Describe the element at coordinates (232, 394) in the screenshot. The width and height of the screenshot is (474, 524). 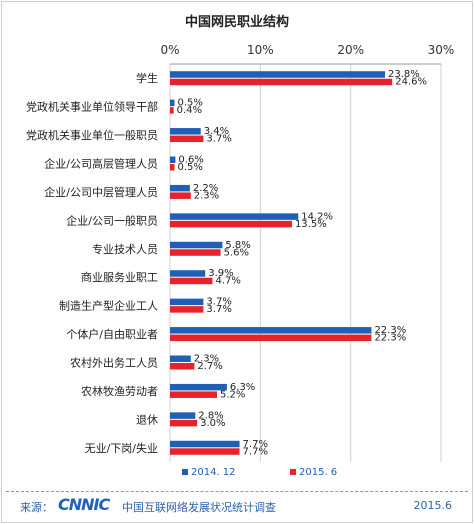
I see `data-label: 5.2%` at that location.